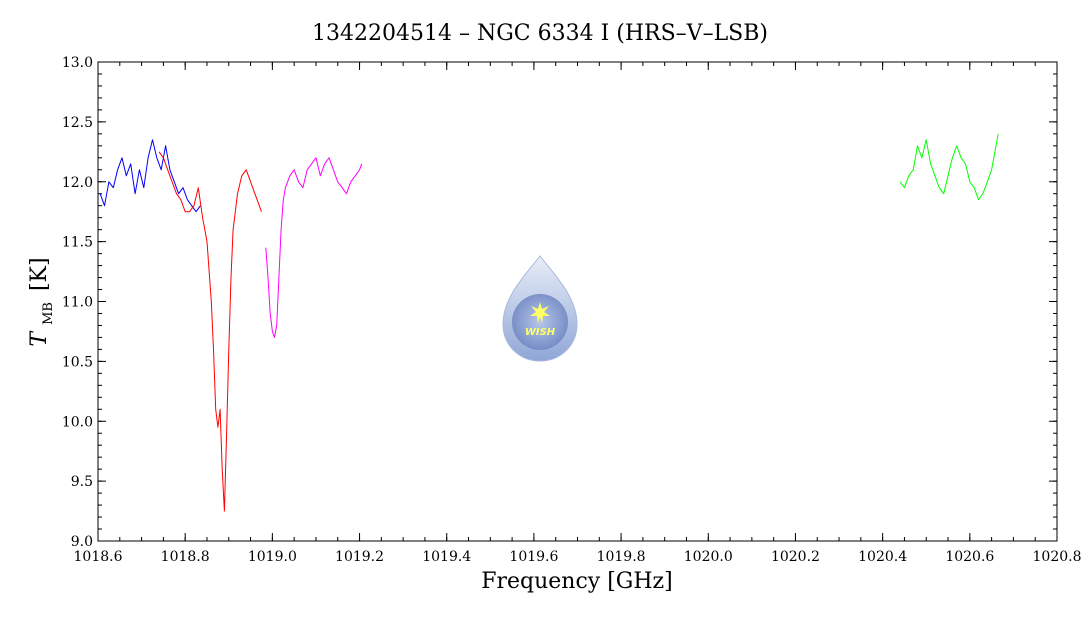 The width and height of the screenshot is (1081, 618). Describe the element at coordinates (77, 63) in the screenshot. I see `y-tick-label: 13.0` at that location.